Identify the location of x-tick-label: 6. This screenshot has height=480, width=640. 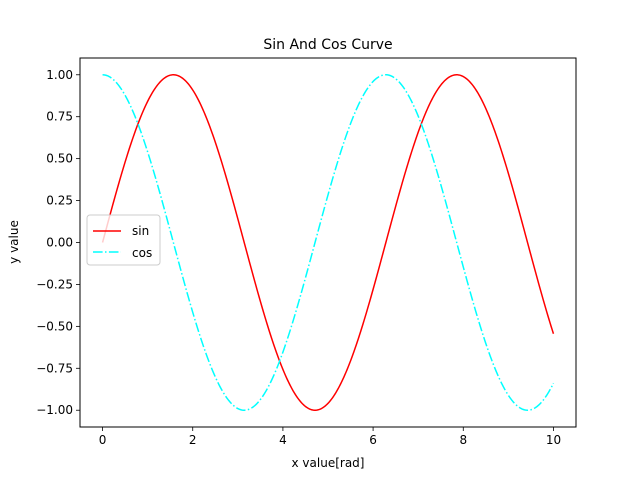
(373, 440).